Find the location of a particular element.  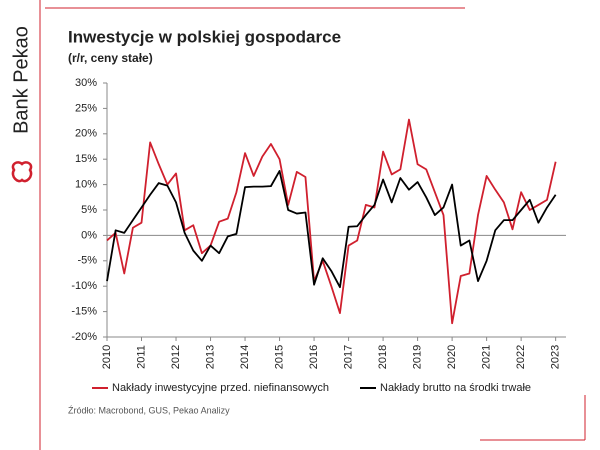

y-tick-label: -15% is located at coordinates (84, 312).